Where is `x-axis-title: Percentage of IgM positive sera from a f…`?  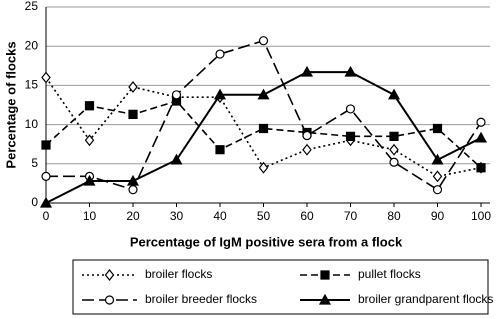 x-axis-title: Percentage of IgM positive sera from a f… is located at coordinates (266, 241).